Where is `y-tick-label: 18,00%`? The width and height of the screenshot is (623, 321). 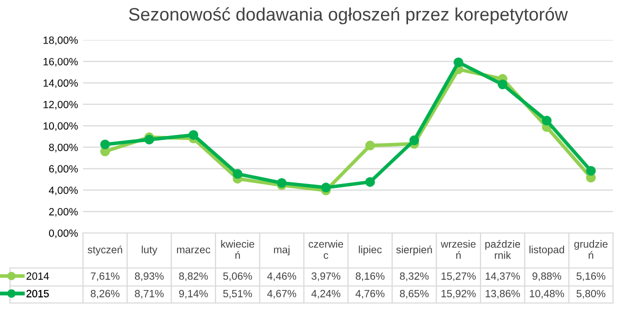
y-tick-label: 18,00% is located at coordinates (61, 41).